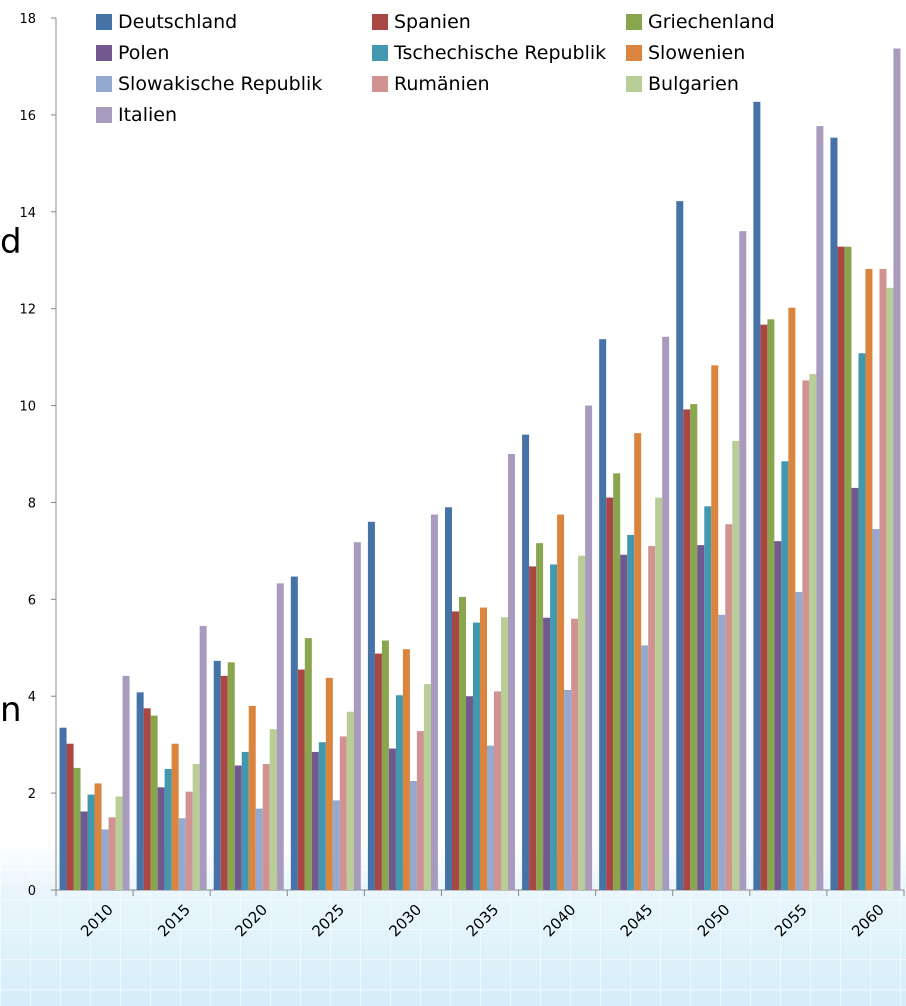 This screenshot has height=1006, width=906. What do you see at coordinates (98, 836) in the screenshot?
I see `bar-slowenien-2010` at bounding box center [98, 836].